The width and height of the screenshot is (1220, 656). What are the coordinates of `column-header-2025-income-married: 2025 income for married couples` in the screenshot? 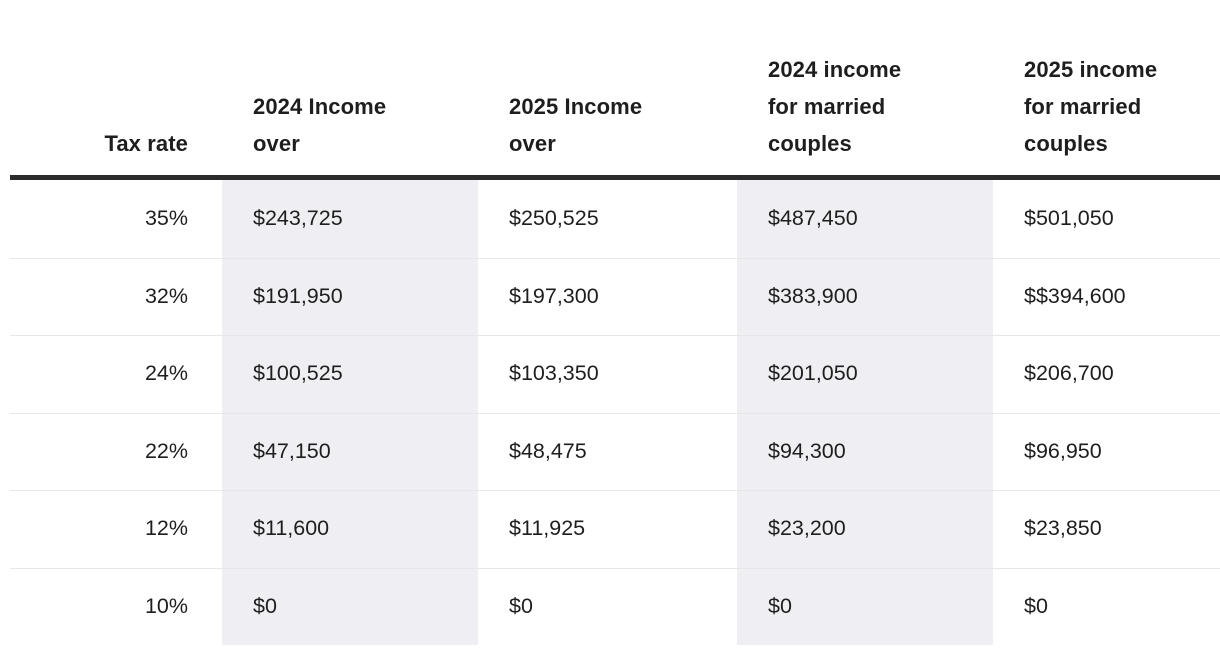 It's located at (1106, 113).